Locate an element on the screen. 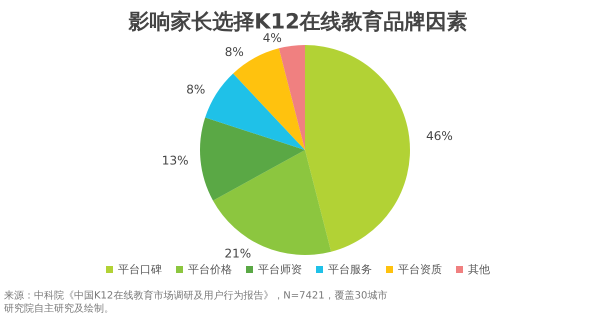 The width and height of the screenshot is (596, 328). text: 研究院自主研究及绘制。 is located at coordinates (59, 308).